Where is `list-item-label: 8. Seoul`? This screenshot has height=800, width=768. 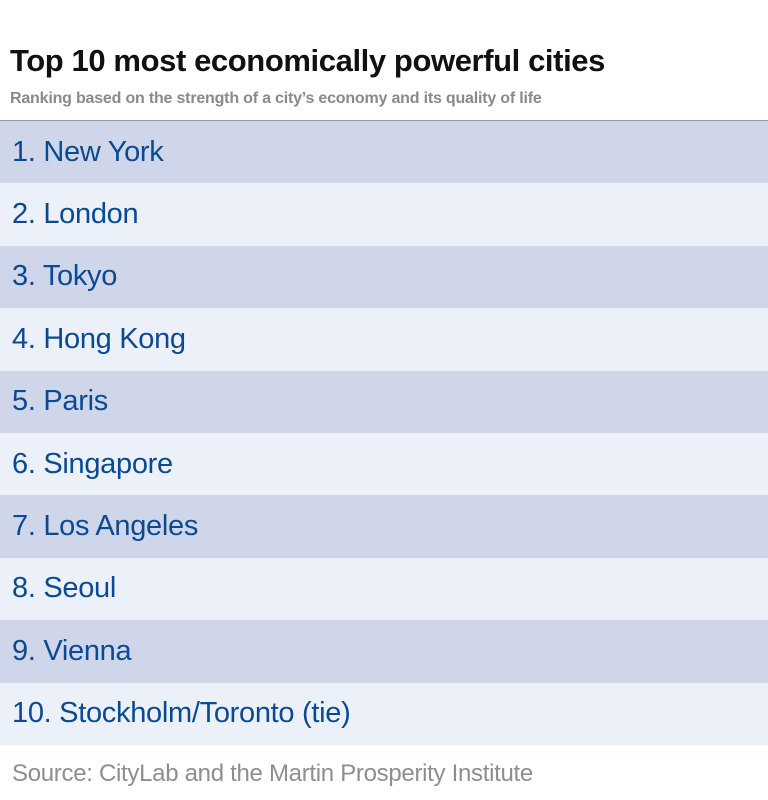
list-item-label: 8. Seoul is located at coordinates (64, 588).